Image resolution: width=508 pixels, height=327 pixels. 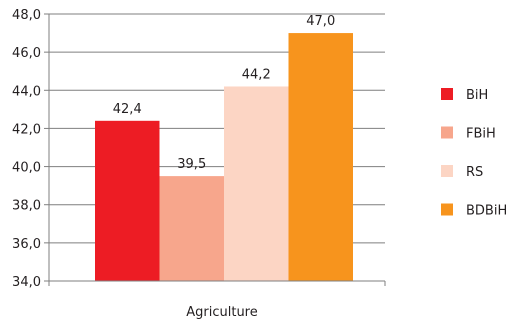 What do you see at coordinates (26, 282) in the screenshot?
I see `y-tick-label: 34,0` at bounding box center [26, 282].